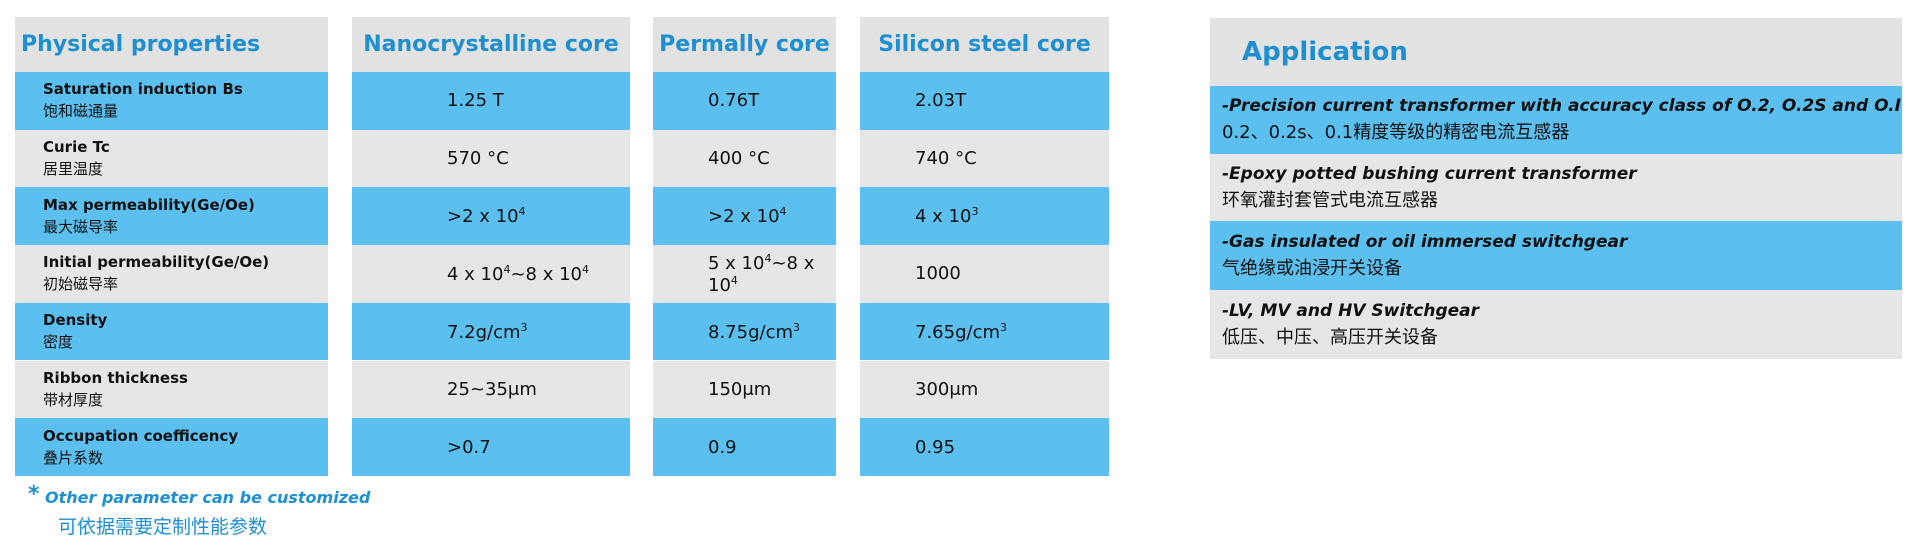  I want to click on value-part: 570 °C, so click(478, 159).